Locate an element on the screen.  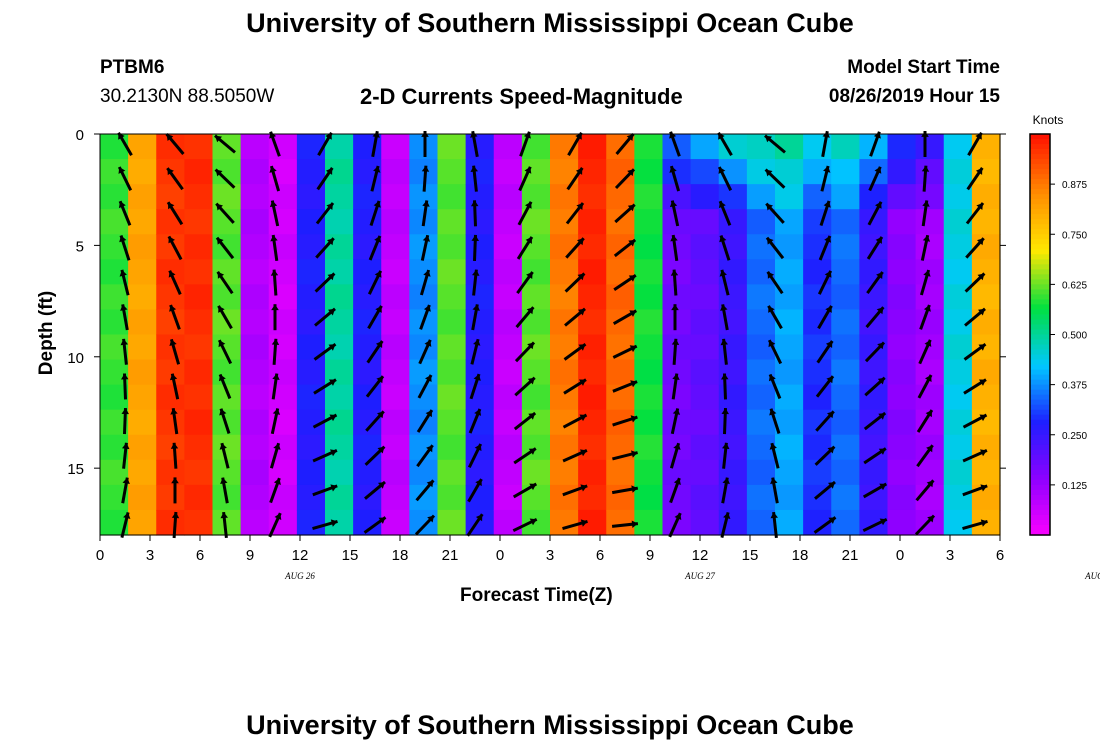
station-coordinates: 30.2130N 88.5050W is located at coordinates (187, 96).